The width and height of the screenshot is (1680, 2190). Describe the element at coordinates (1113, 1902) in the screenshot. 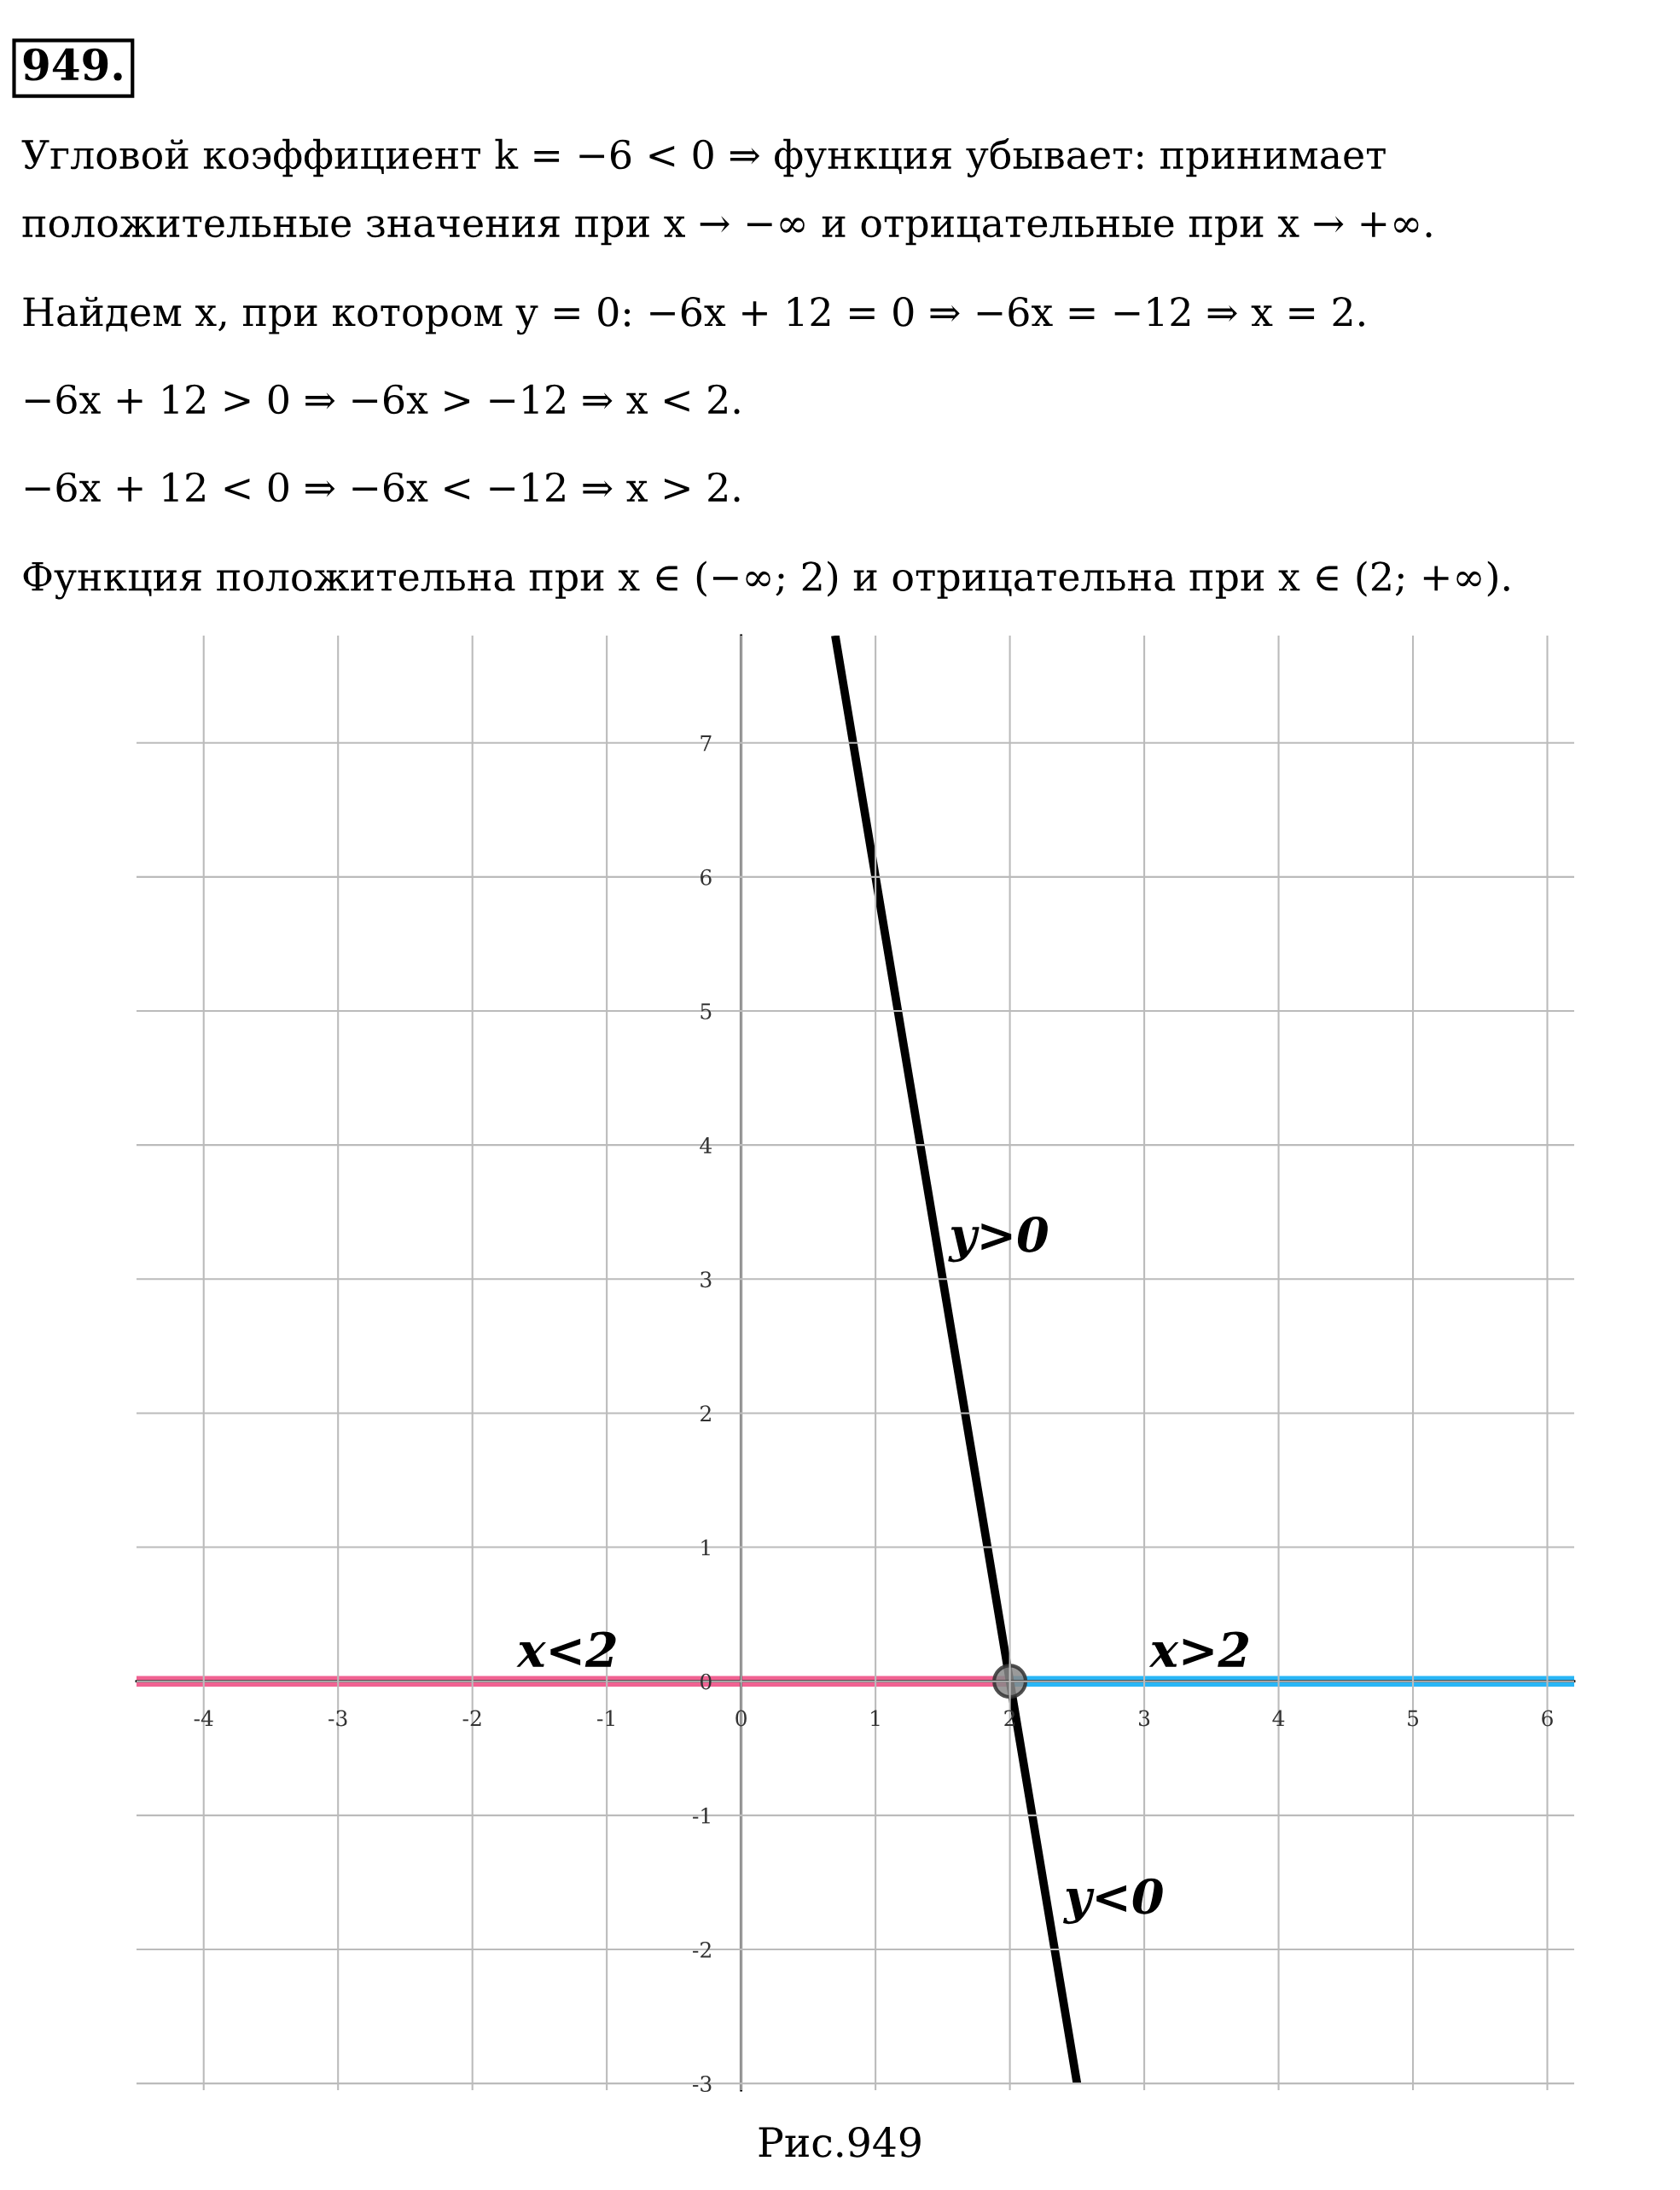

I see `annotation: y<0` at that location.